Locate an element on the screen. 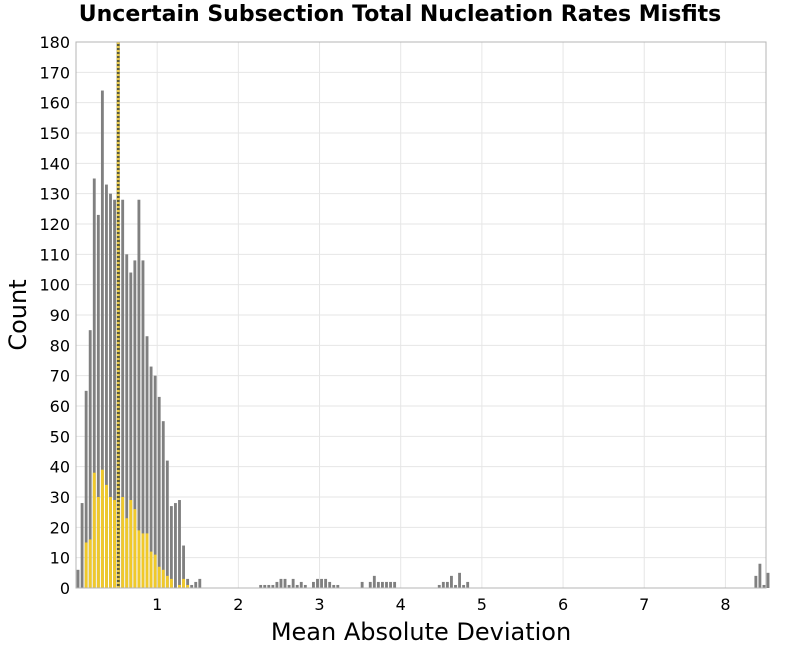 This screenshot has width=800, height=650. y-tick-label: 160 is located at coordinates (54, 103).